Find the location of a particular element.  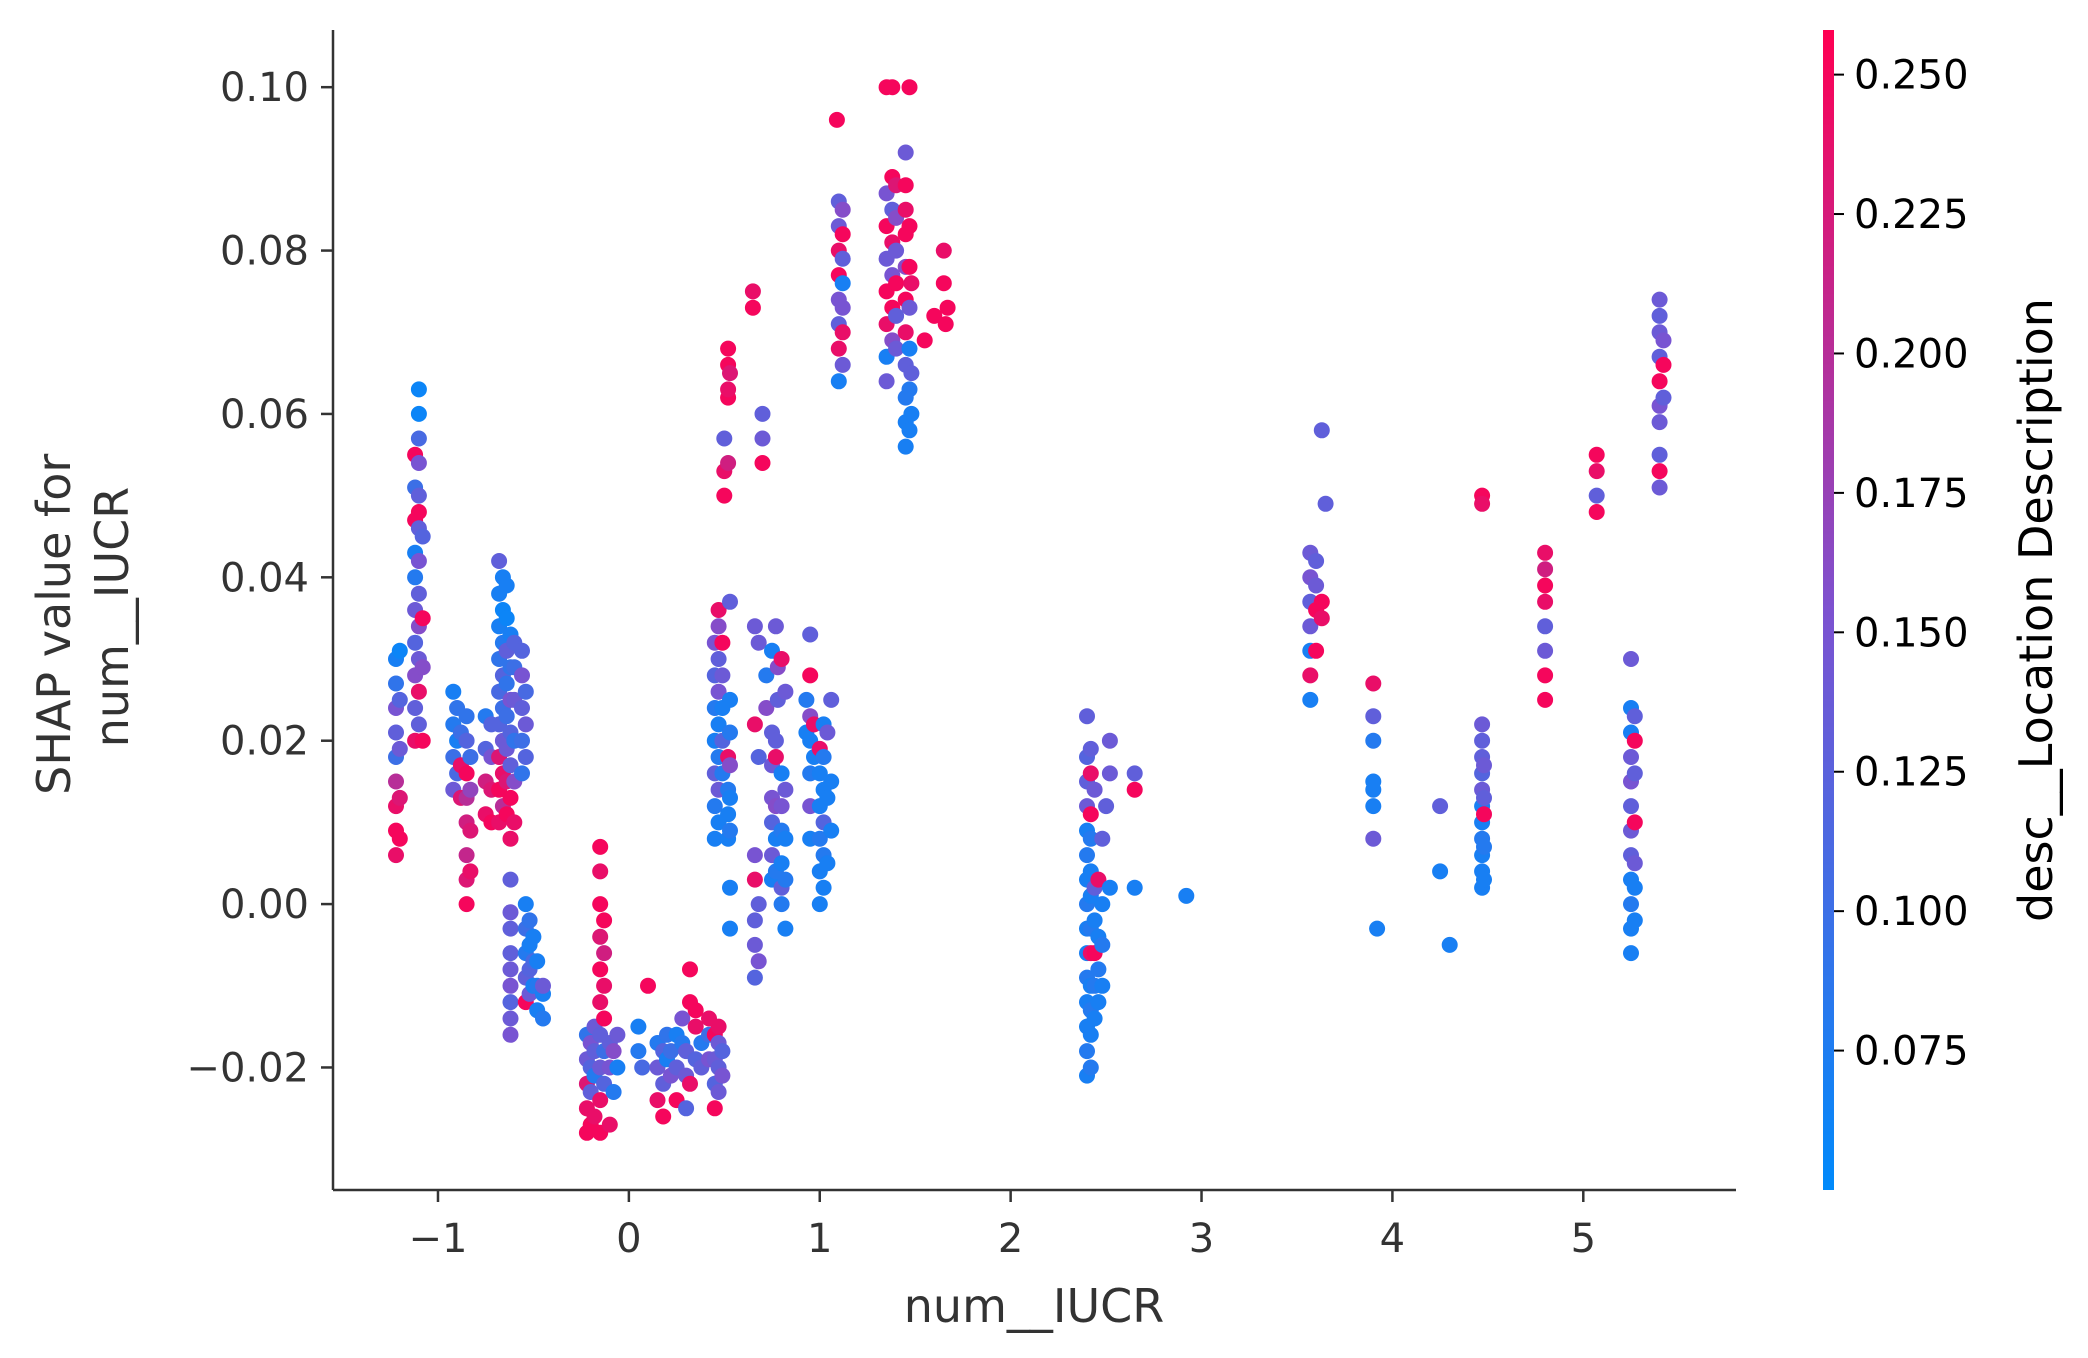

y-tick-label: 0.04 is located at coordinates (264, 578).